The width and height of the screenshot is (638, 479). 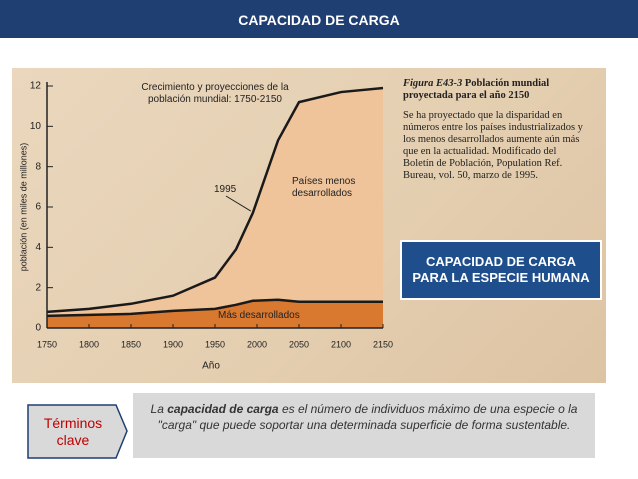 What do you see at coordinates (73, 431) in the screenshot?
I see `terms-label: Términos clave` at bounding box center [73, 431].